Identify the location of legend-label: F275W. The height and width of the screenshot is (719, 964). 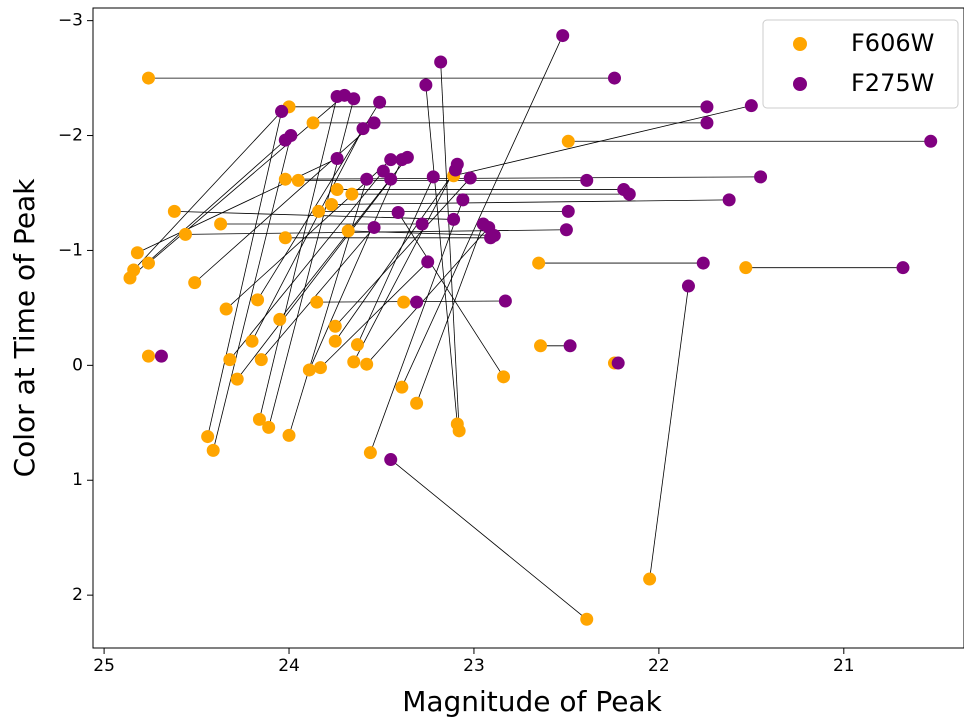
(892, 83).